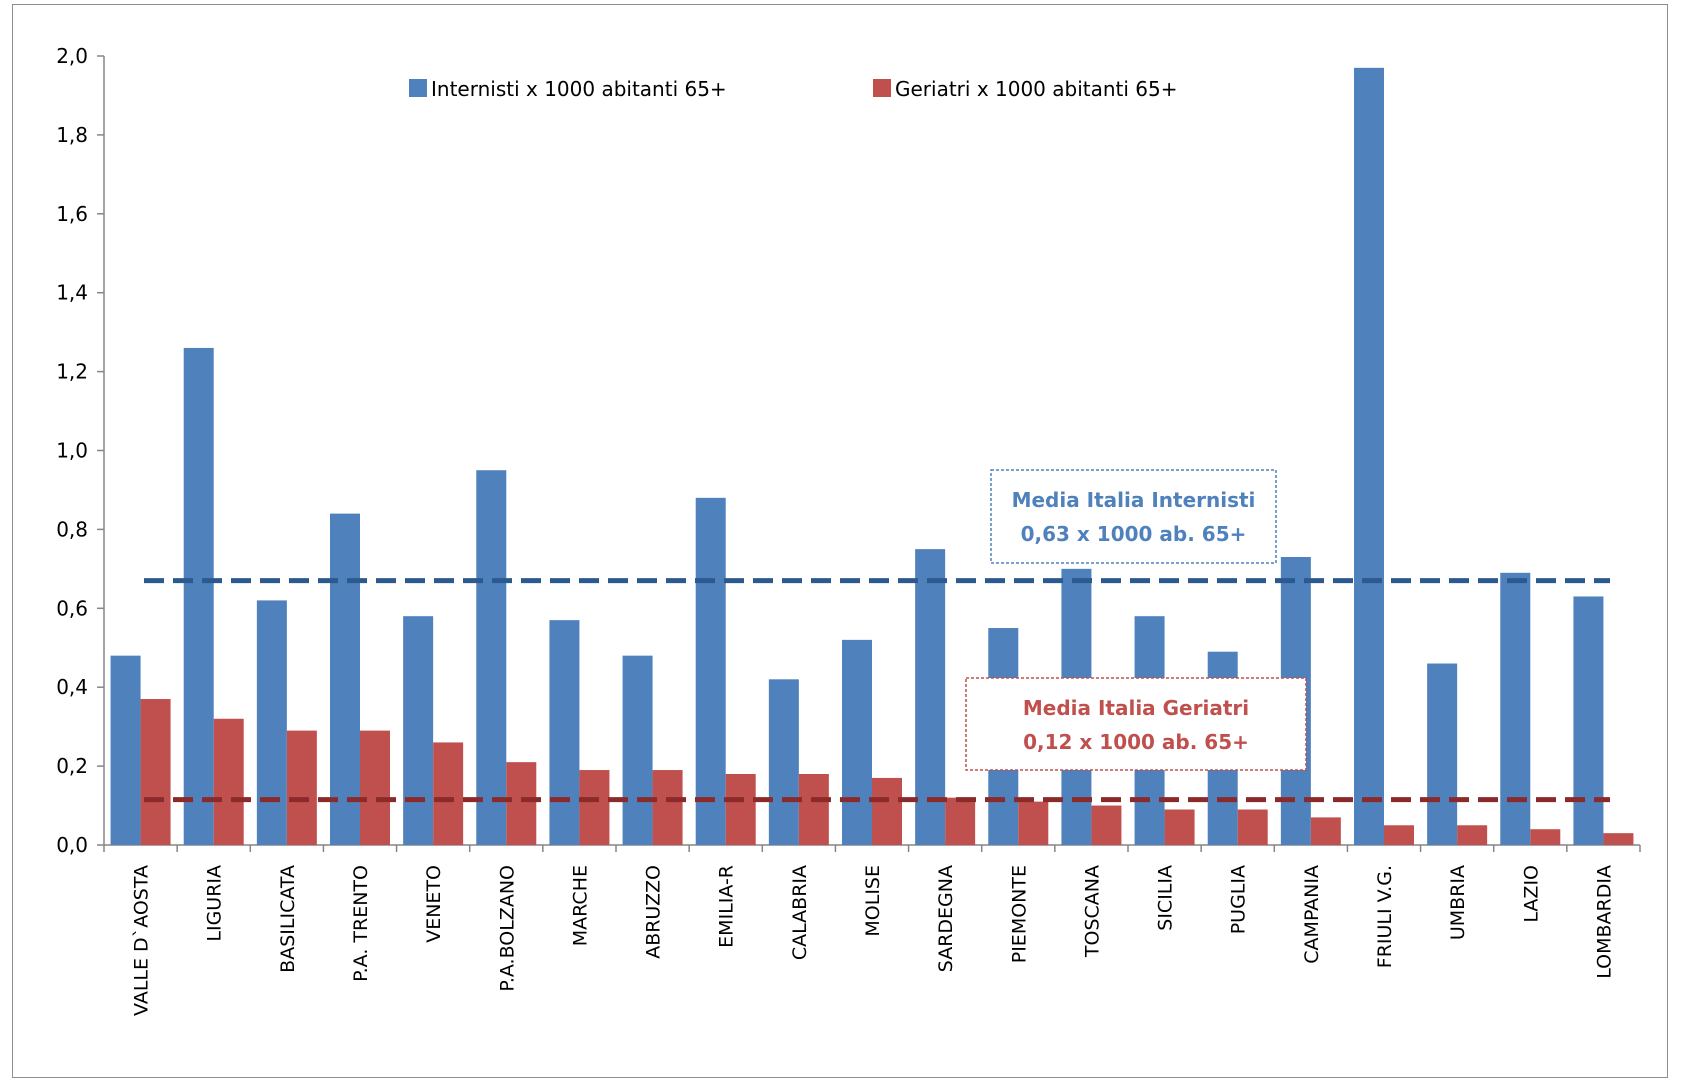 This screenshot has height=1084, width=1682. Describe the element at coordinates (1134, 500) in the screenshot. I see `annotation-internisti-line1: Media Italia Internisti` at that location.